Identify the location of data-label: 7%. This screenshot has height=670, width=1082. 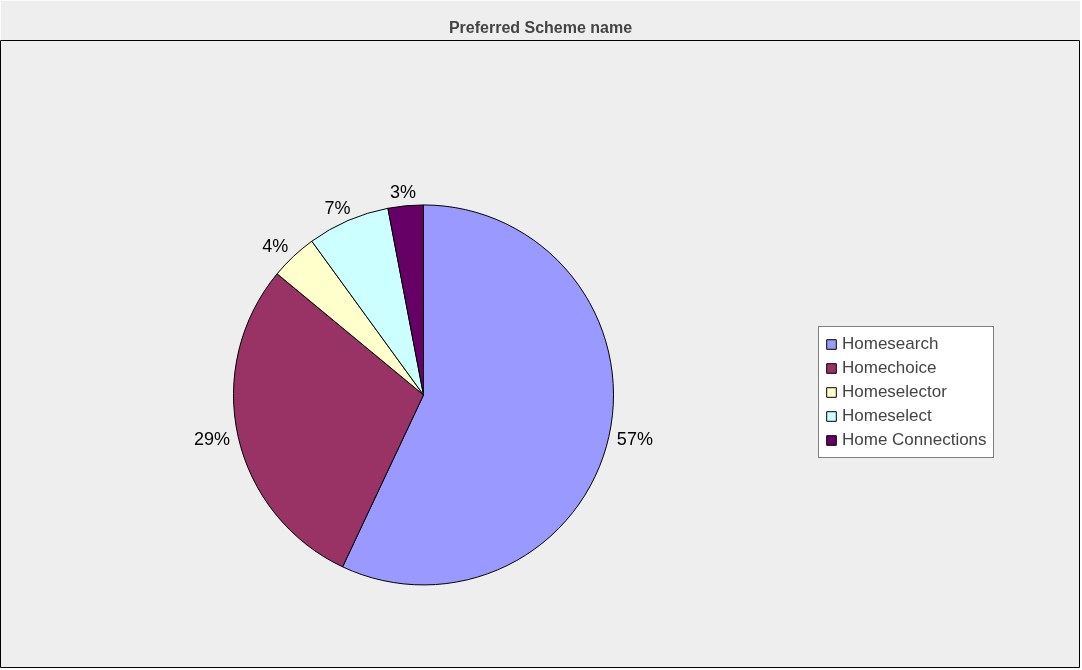
(337, 208).